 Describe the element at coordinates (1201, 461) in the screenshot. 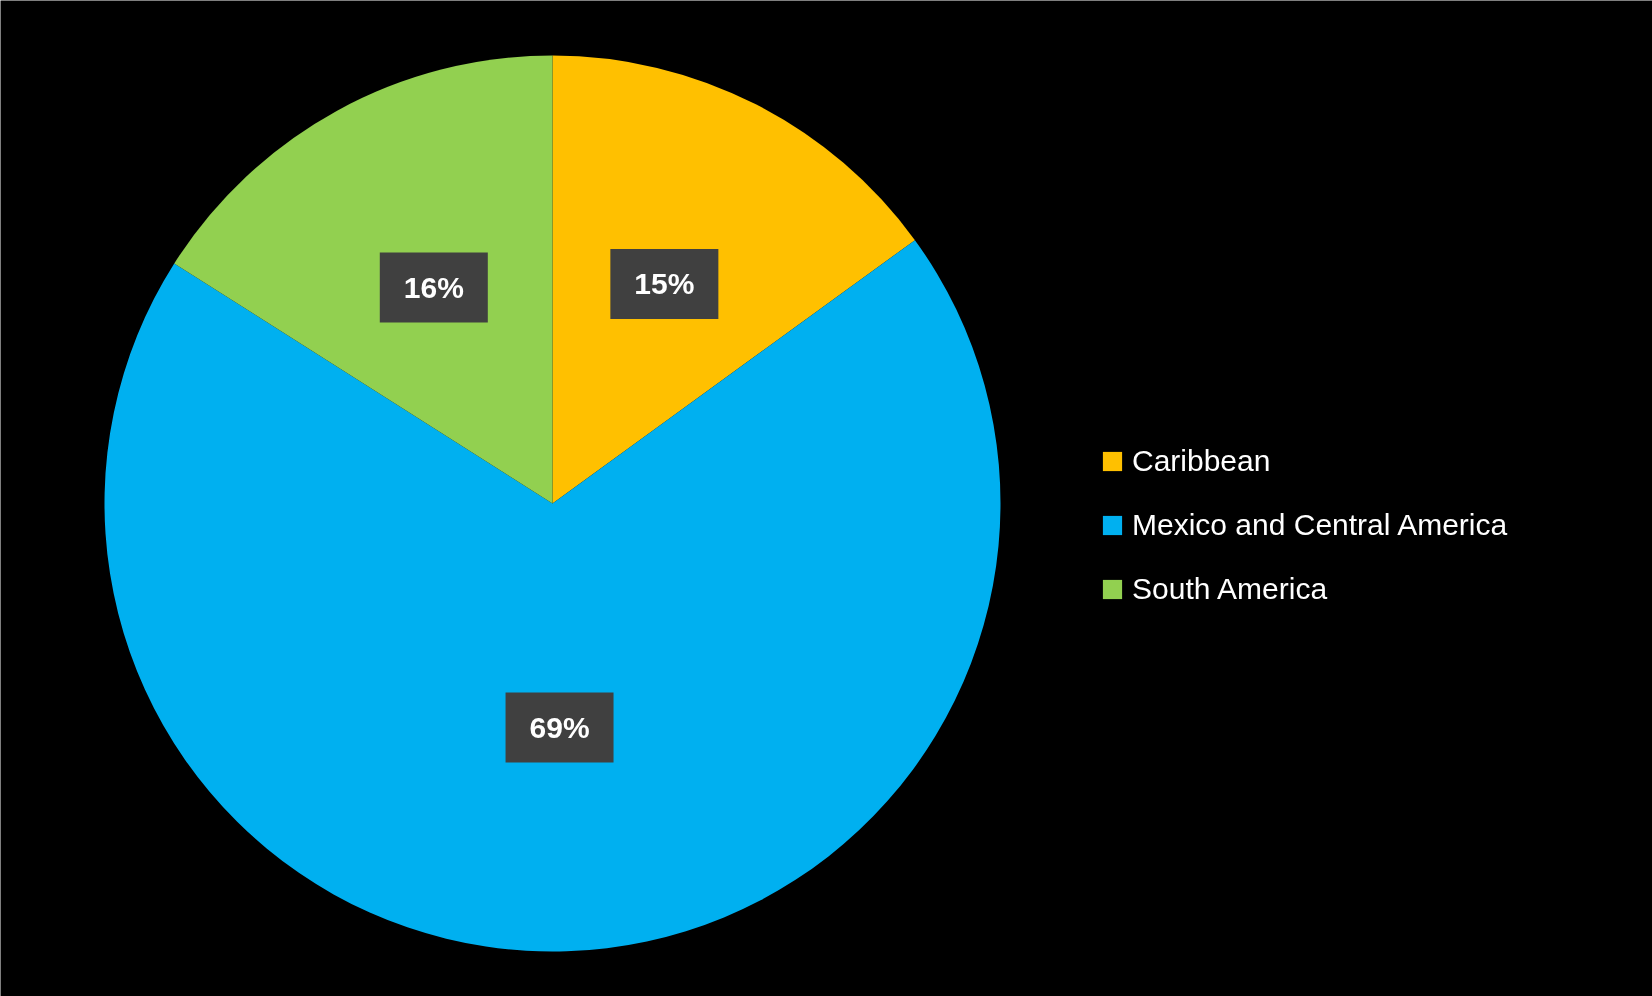

I see `legend-label: Caribbean` at that location.